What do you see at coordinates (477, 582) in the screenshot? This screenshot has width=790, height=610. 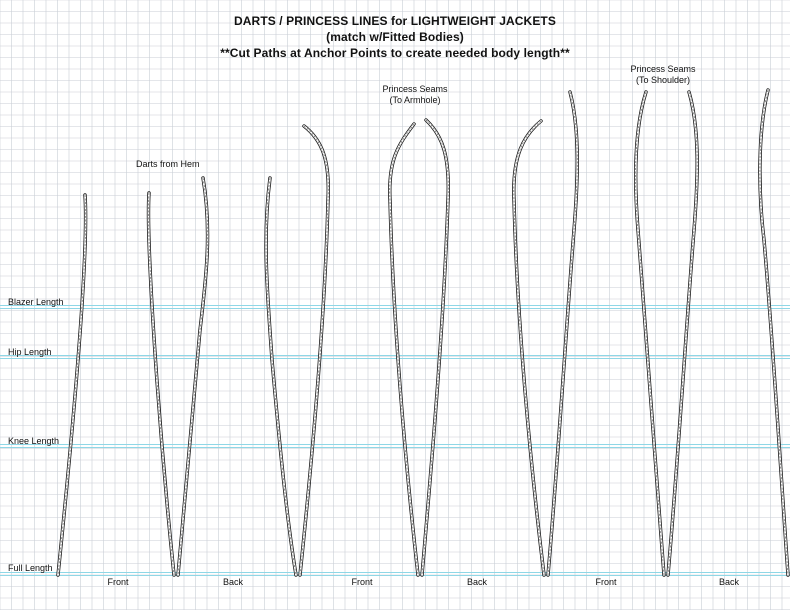 I see `footer-label-back-2: Back` at bounding box center [477, 582].